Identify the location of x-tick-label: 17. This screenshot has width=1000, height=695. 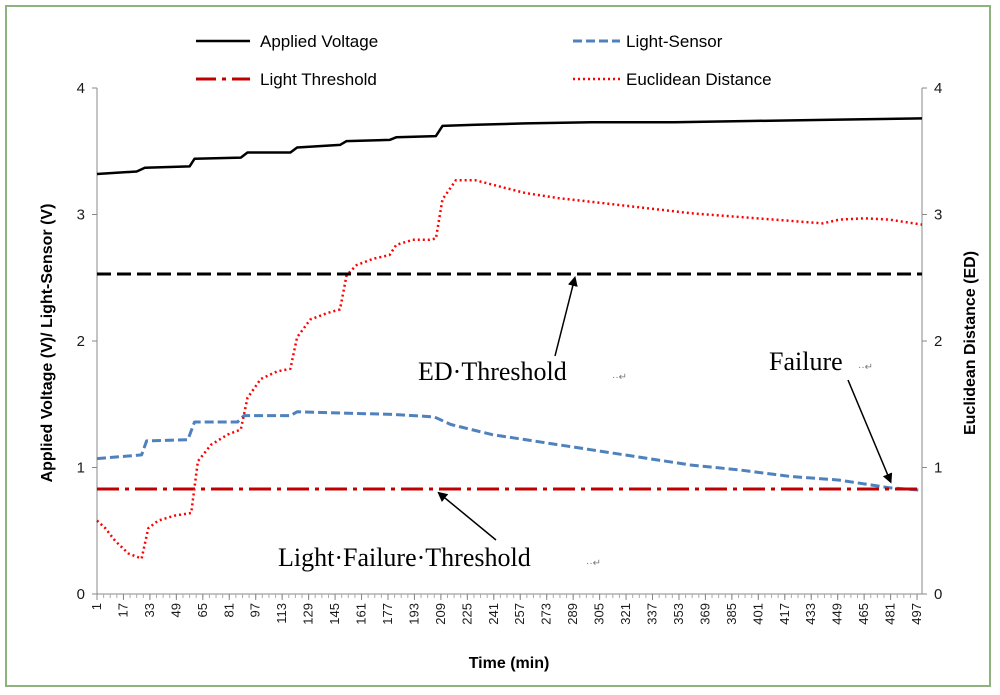
(122, 610).